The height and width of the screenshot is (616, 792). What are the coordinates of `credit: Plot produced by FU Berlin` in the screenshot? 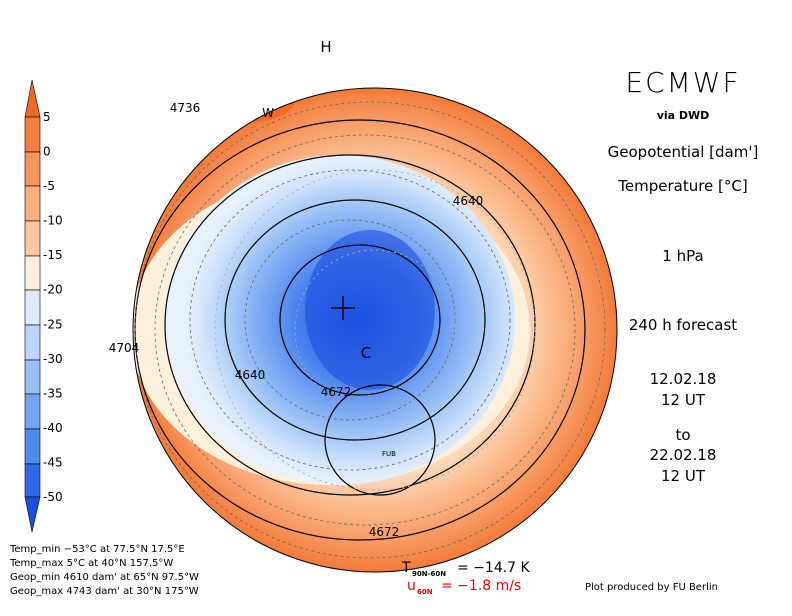 It's located at (651, 587).